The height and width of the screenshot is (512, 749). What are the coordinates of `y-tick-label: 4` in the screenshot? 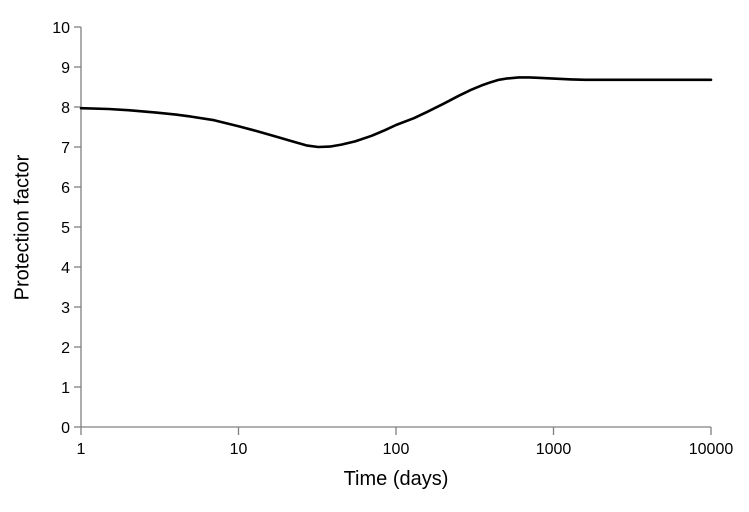 It's located at (65, 268).